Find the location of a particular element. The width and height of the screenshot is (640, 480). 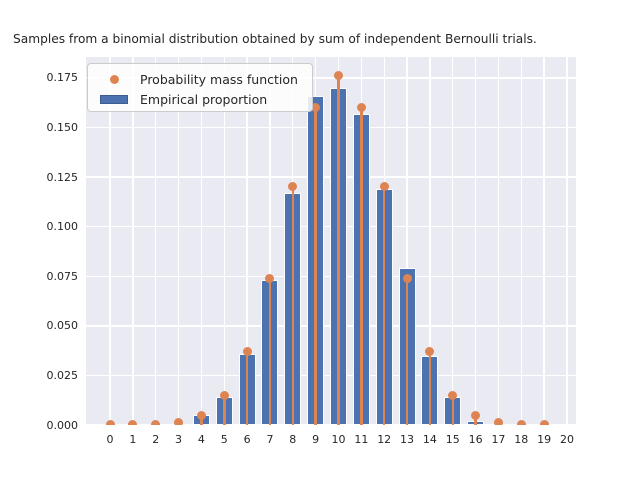

x-axis-tick-label: 7 is located at coordinates (270, 439).